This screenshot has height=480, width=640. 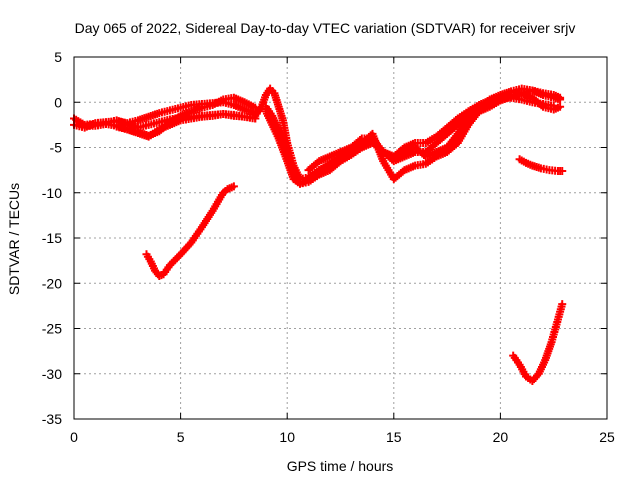 I want to click on x-axis-label: GPS time / hours, so click(x=340, y=466).